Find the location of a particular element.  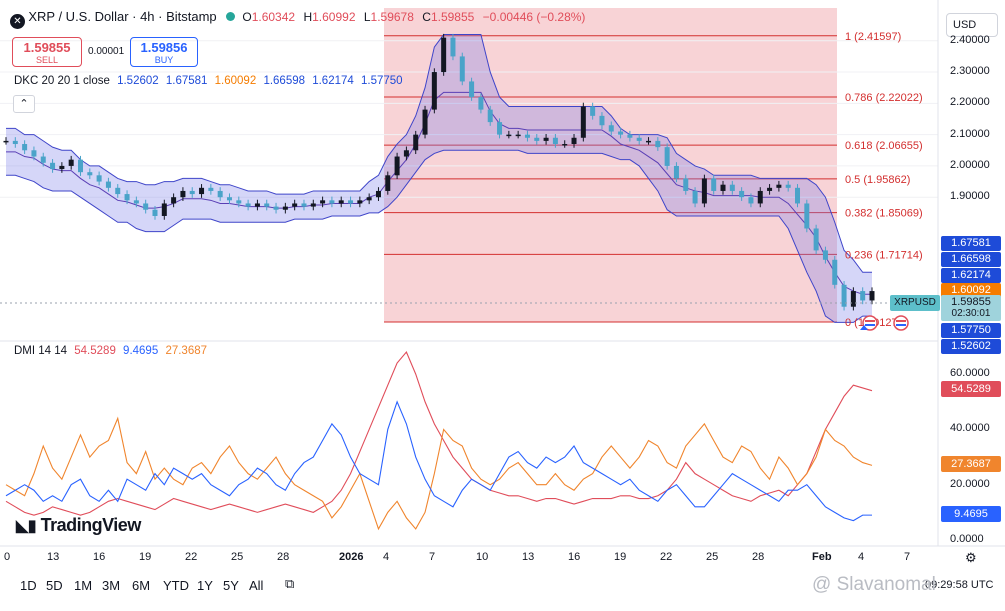

gear-icon: ⚙ is located at coordinates (971, 557).